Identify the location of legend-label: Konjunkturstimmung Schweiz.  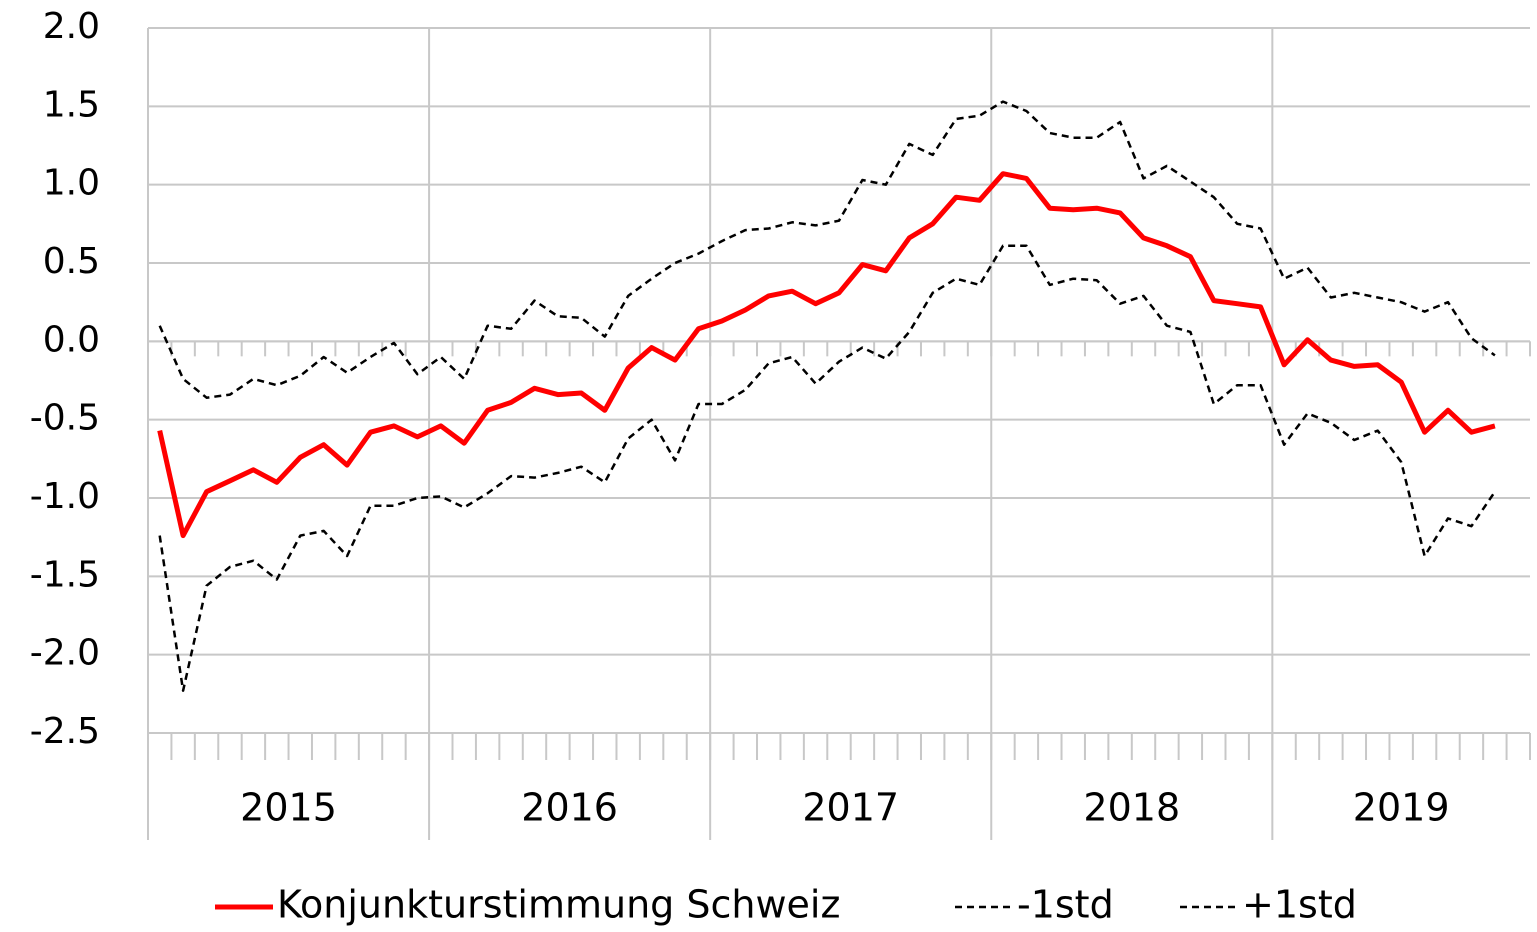
(558, 905).